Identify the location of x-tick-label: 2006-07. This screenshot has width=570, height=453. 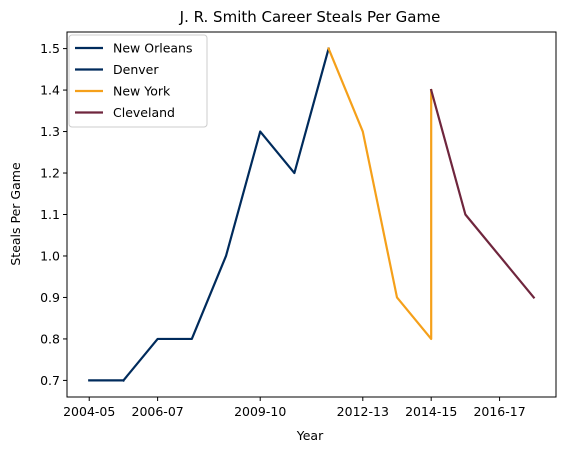
(158, 411).